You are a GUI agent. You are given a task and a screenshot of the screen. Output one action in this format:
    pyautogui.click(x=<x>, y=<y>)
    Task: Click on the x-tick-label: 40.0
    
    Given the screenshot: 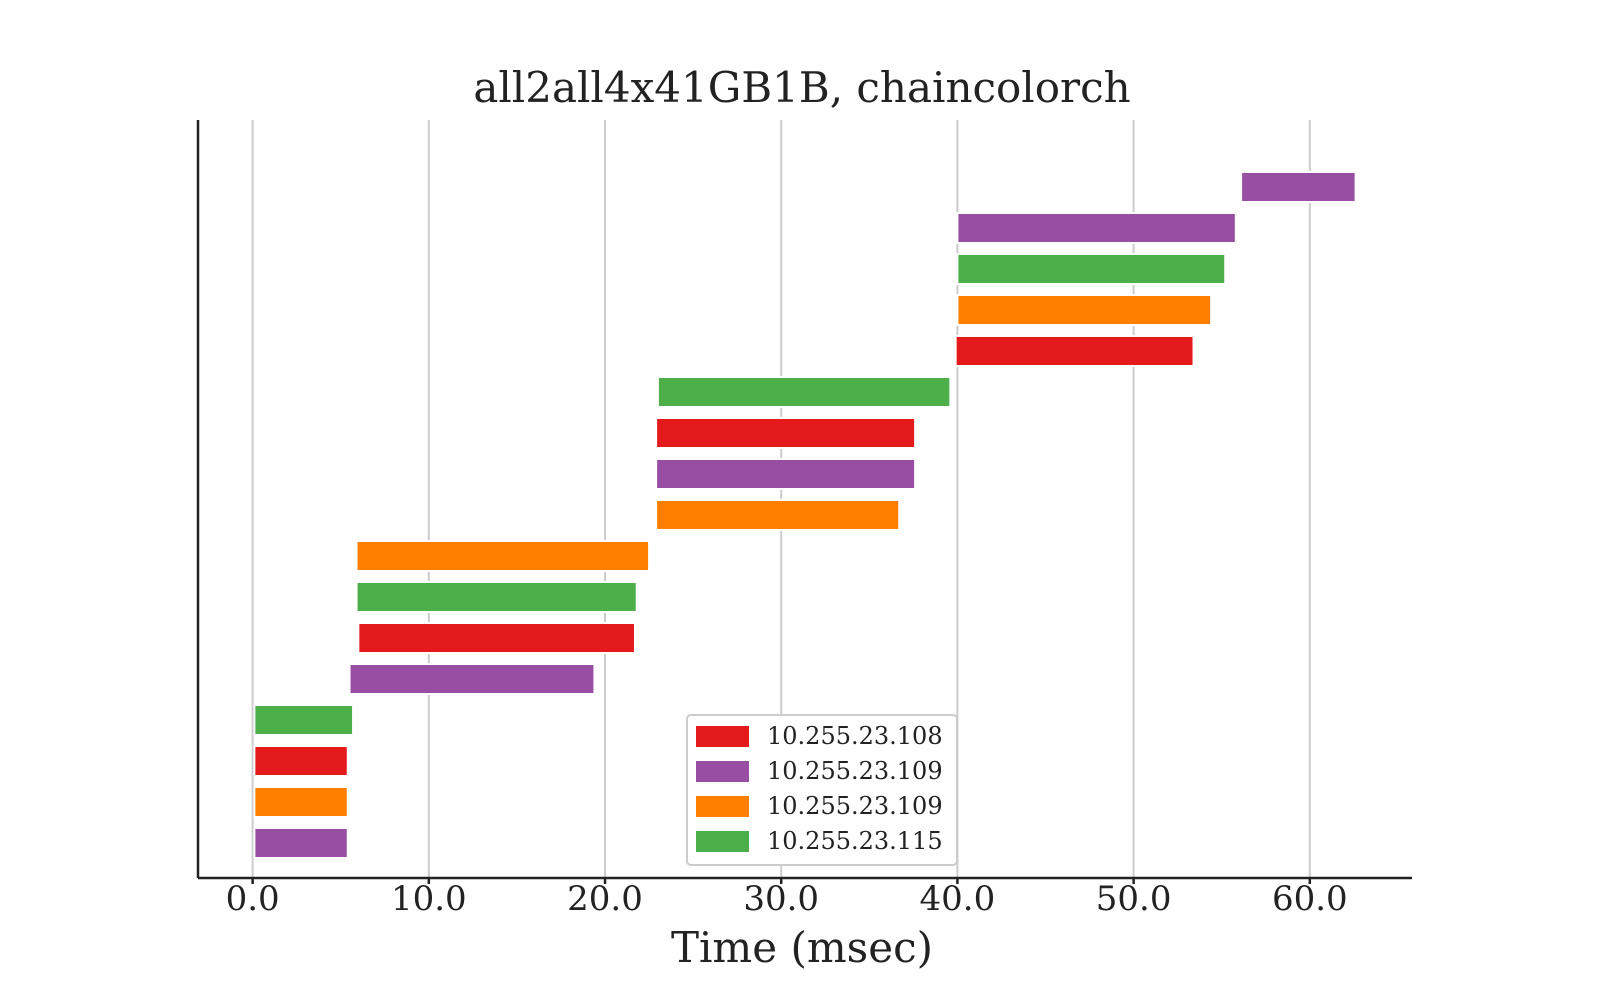 What is the action you would take?
    pyautogui.click(x=958, y=899)
    